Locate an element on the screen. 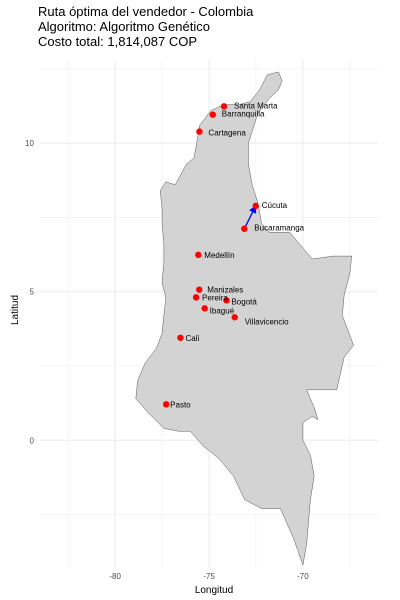 This screenshot has width=400, height=600. city-label: Villavicencio is located at coordinates (267, 321).